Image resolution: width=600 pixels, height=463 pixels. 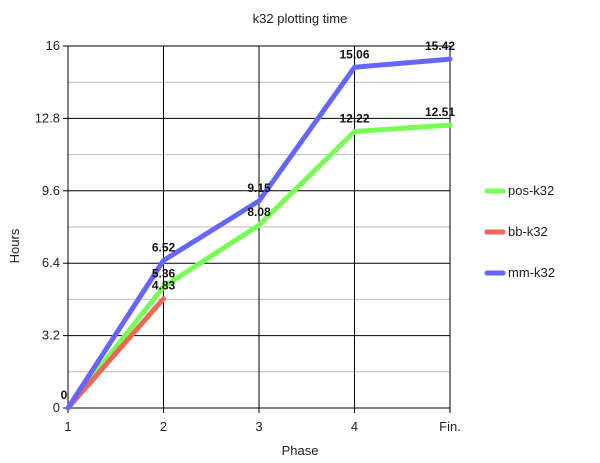 I want to click on y-tick-label: 12.8, so click(x=47, y=117).